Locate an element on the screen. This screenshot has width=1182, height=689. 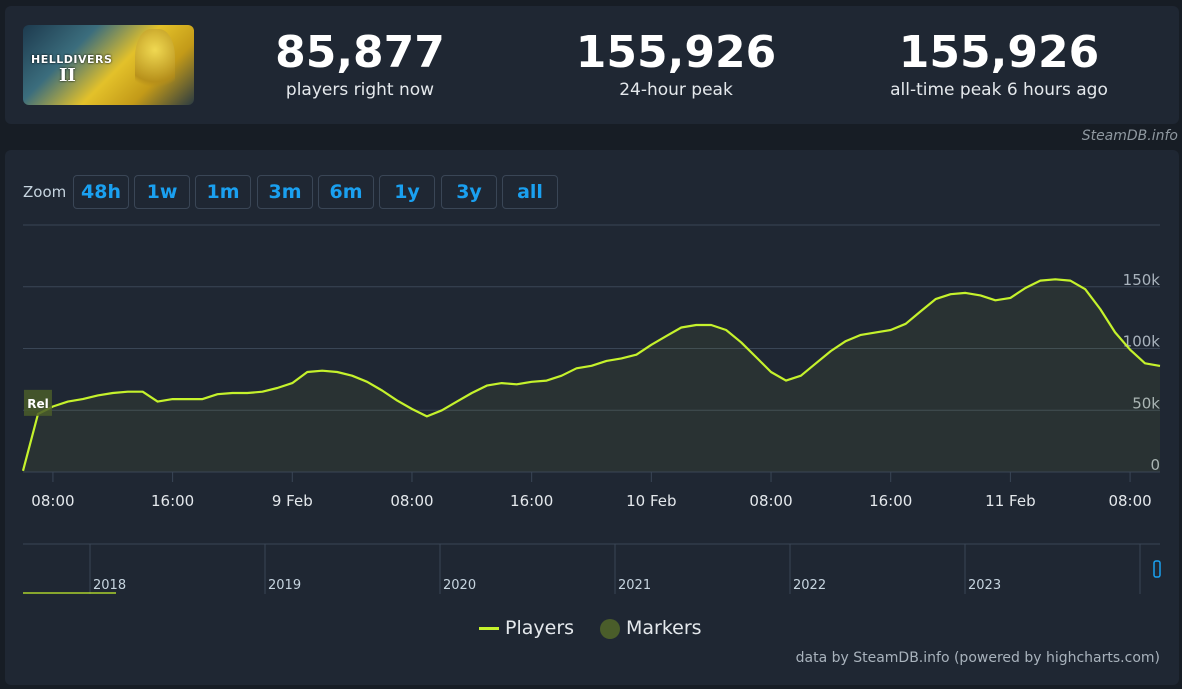
legend-players: Players is located at coordinates (526, 628).